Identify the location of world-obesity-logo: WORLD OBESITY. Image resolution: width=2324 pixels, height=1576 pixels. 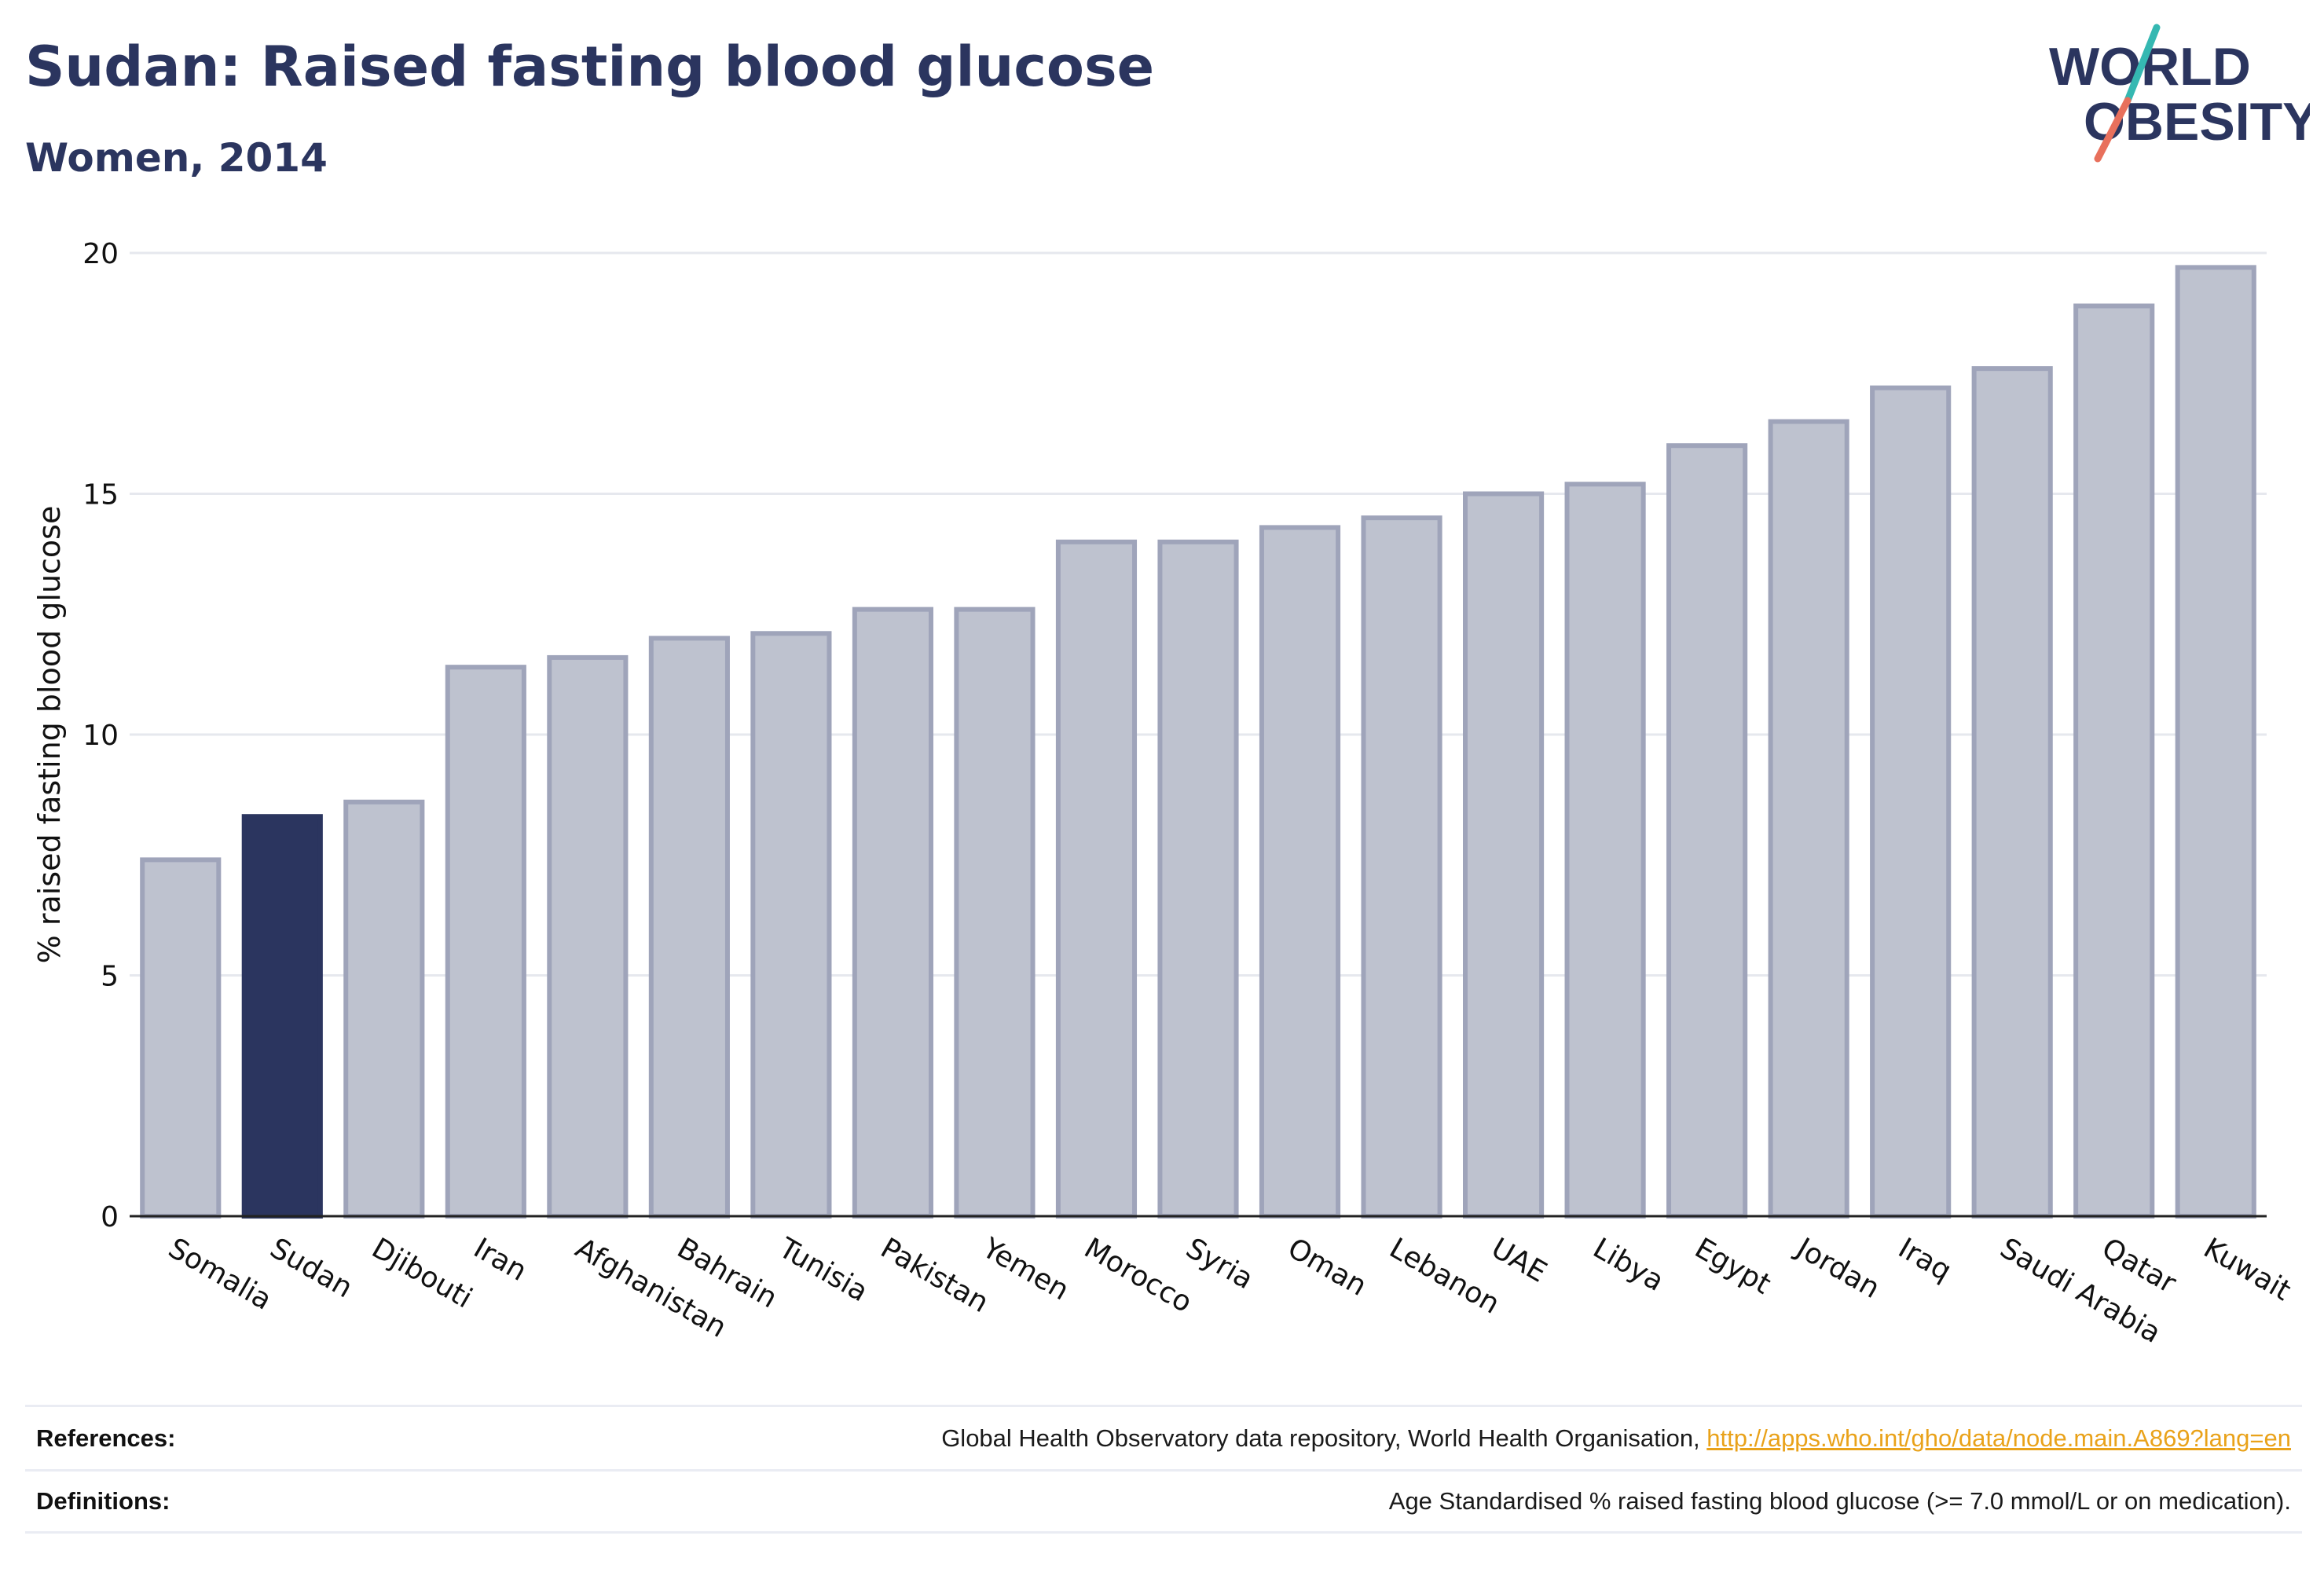
(2179, 93).